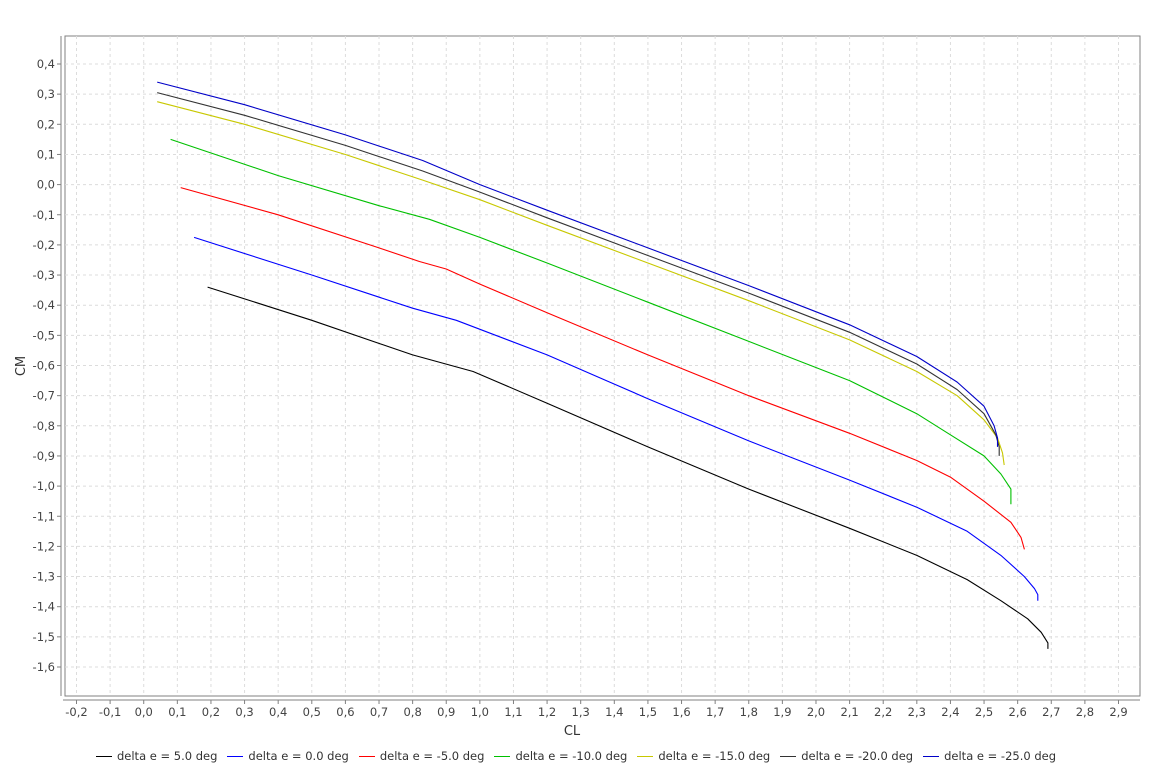  Describe the element at coordinates (76, 712) in the screenshot. I see `x-tick-label: -0,2` at that location.